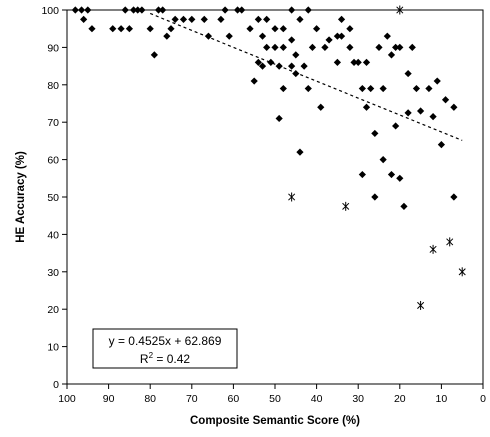 The width and height of the screenshot is (490, 437). What do you see at coordinates (400, 399) in the screenshot?
I see `x-tick-label: 20` at bounding box center [400, 399].